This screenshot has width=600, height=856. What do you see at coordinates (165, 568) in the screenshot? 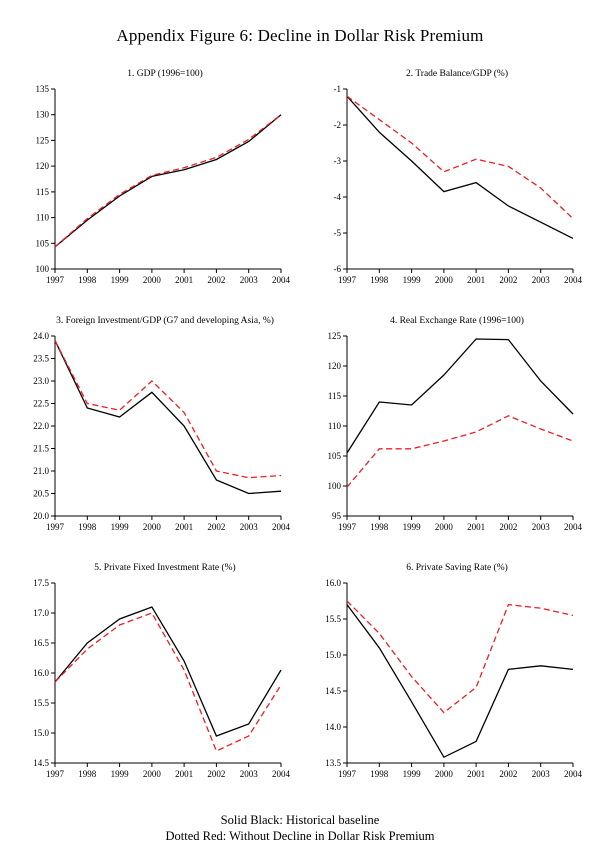
I see `chart-private-fixed-investment-title: 5. Private Fixed Investment Rate (%)` at bounding box center [165, 568].